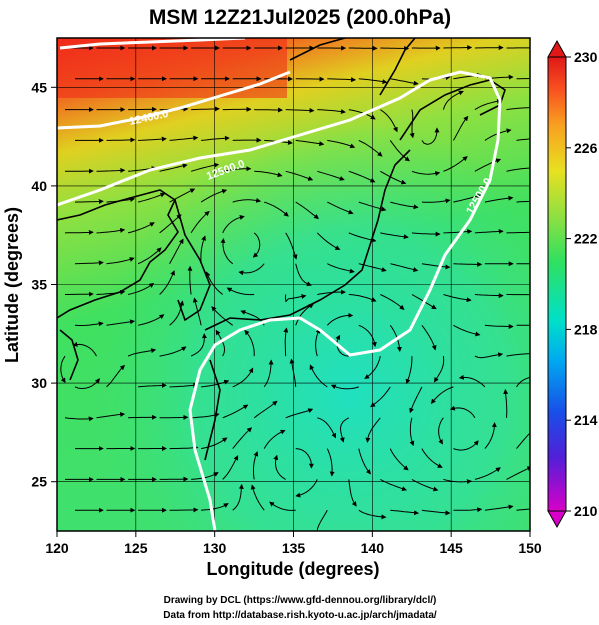  What do you see at coordinates (174, 100) in the screenshot?
I see `contour-12400-line` at bounding box center [174, 100].